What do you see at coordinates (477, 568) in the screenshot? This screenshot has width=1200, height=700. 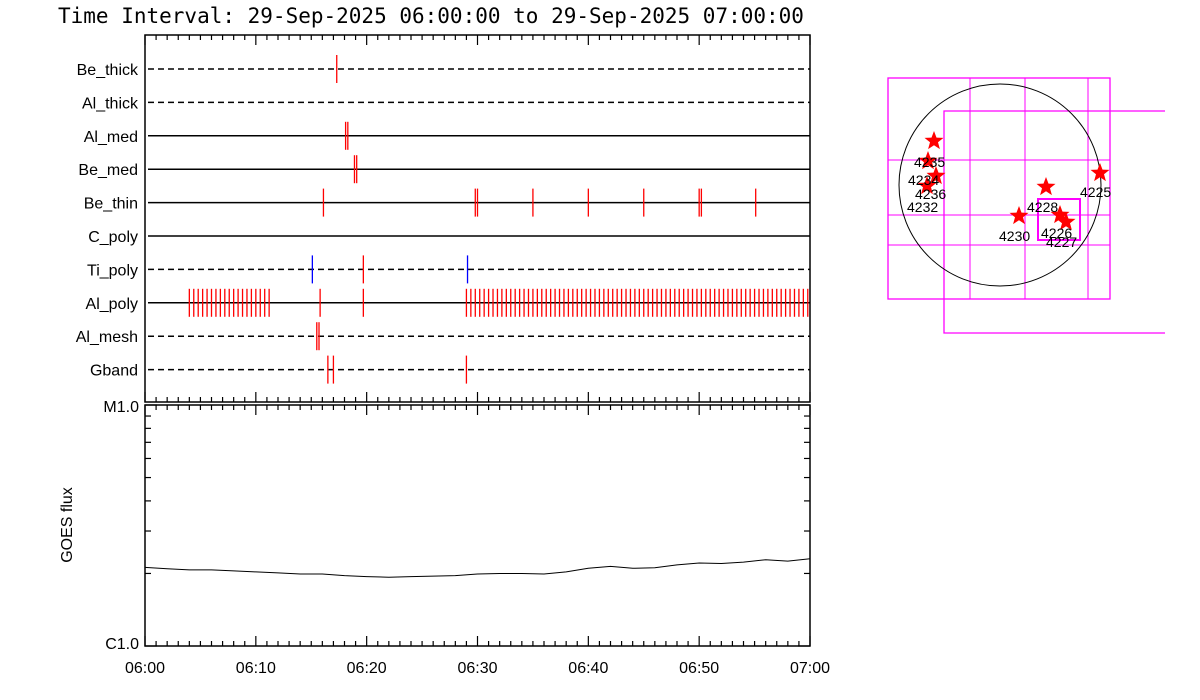 I see `goes-flux-line` at bounding box center [477, 568].